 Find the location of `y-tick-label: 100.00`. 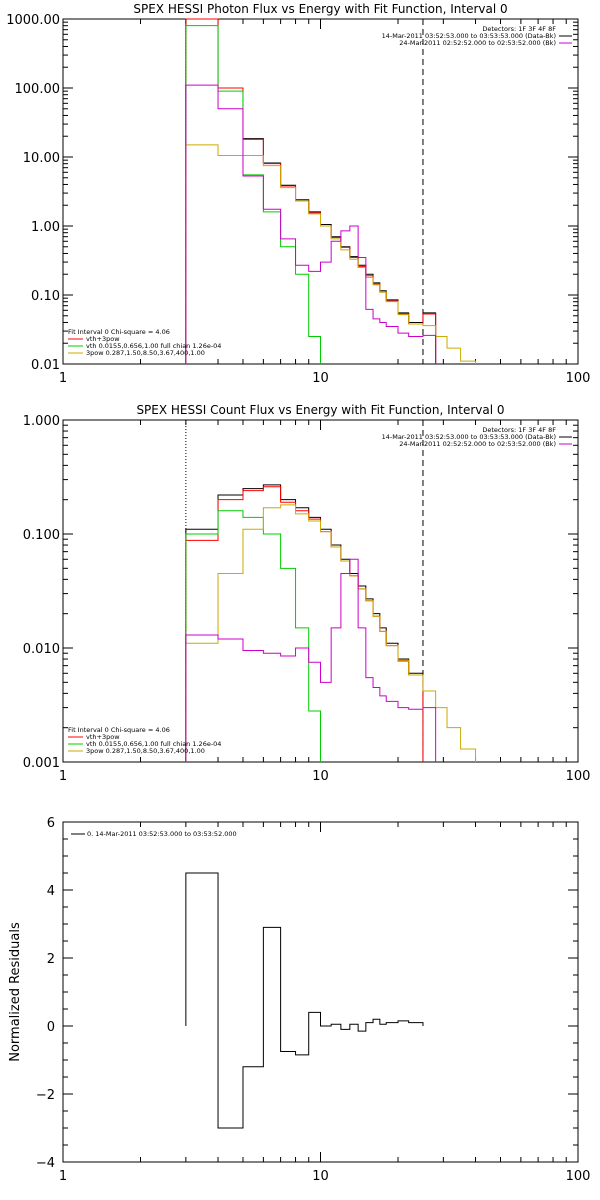

y-tick-label: 100.00 is located at coordinates (38, 89).